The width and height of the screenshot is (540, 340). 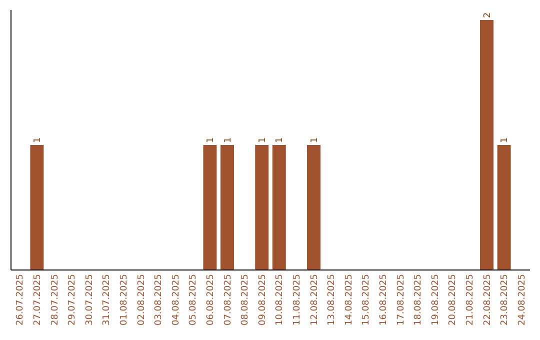 What do you see at coordinates (89, 300) in the screenshot?
I see `x-tick-label: 30.07.2025` at bounding box center [89, 300].